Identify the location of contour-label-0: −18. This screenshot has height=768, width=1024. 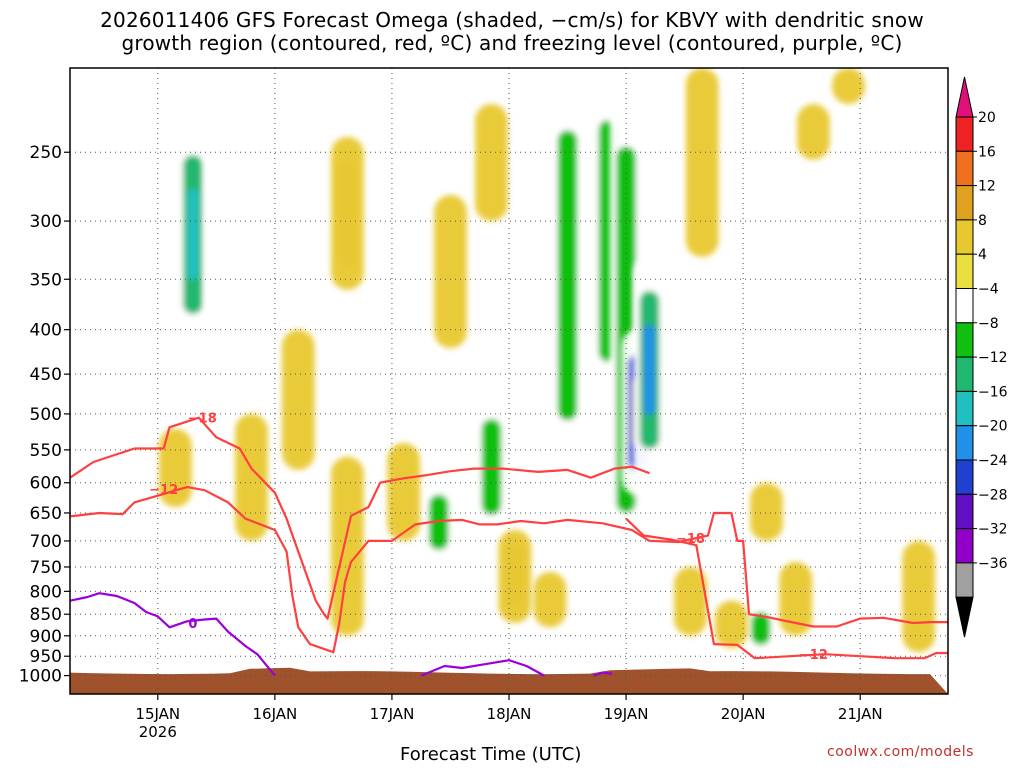
(202, 419).